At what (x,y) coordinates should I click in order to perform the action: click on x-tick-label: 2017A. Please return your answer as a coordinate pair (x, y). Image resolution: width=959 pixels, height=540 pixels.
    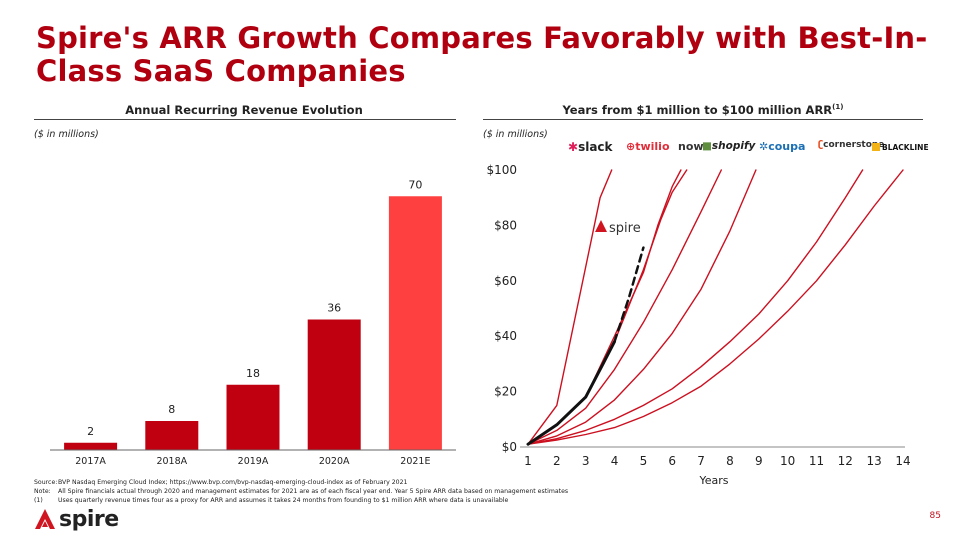
    Looking at the image, I should click on (90, 461).